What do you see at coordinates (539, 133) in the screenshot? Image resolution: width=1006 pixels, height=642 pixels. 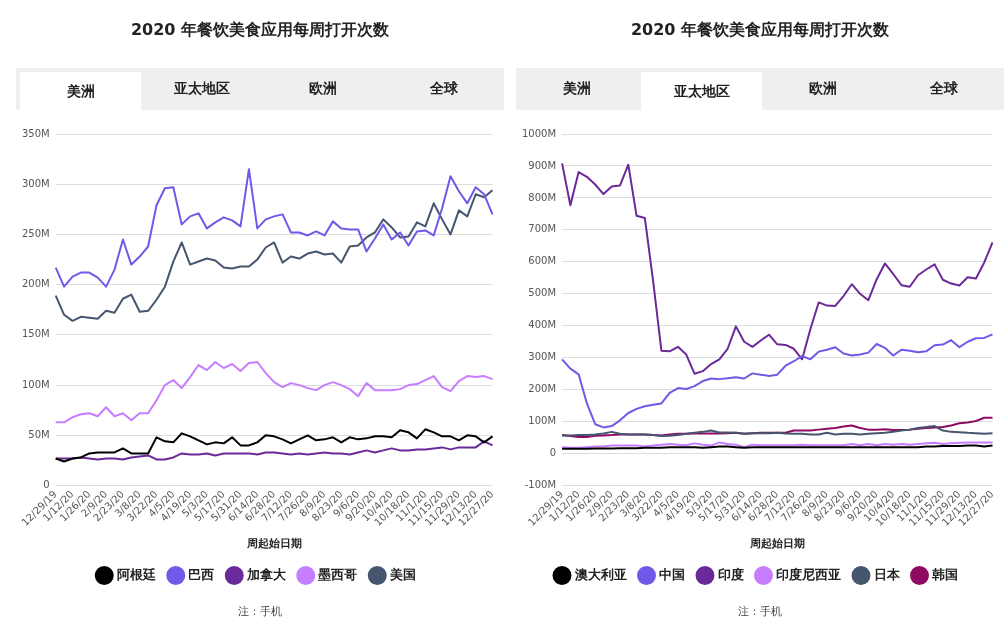 I see `y-tick-label: 1000M` at bounding box center [539, 133].